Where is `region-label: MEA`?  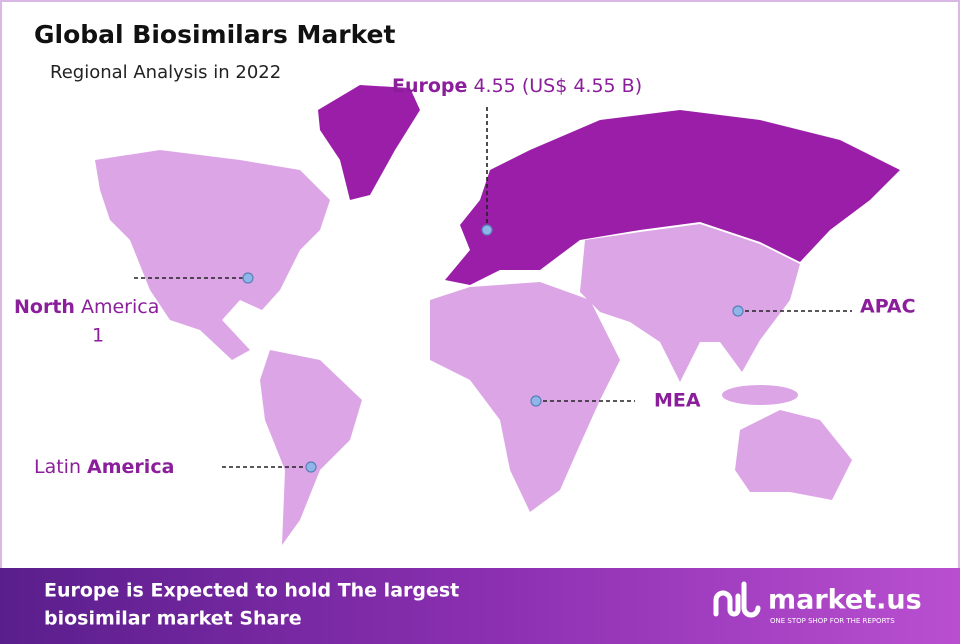 region-label: MEA is located at coordinates (677, 401).